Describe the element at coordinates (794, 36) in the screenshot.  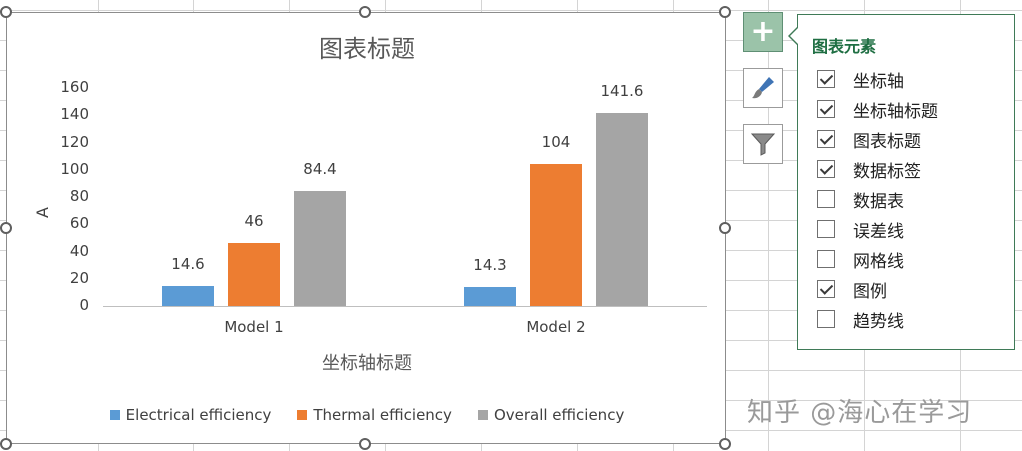
I see `panel-pointer-inner` at that location.